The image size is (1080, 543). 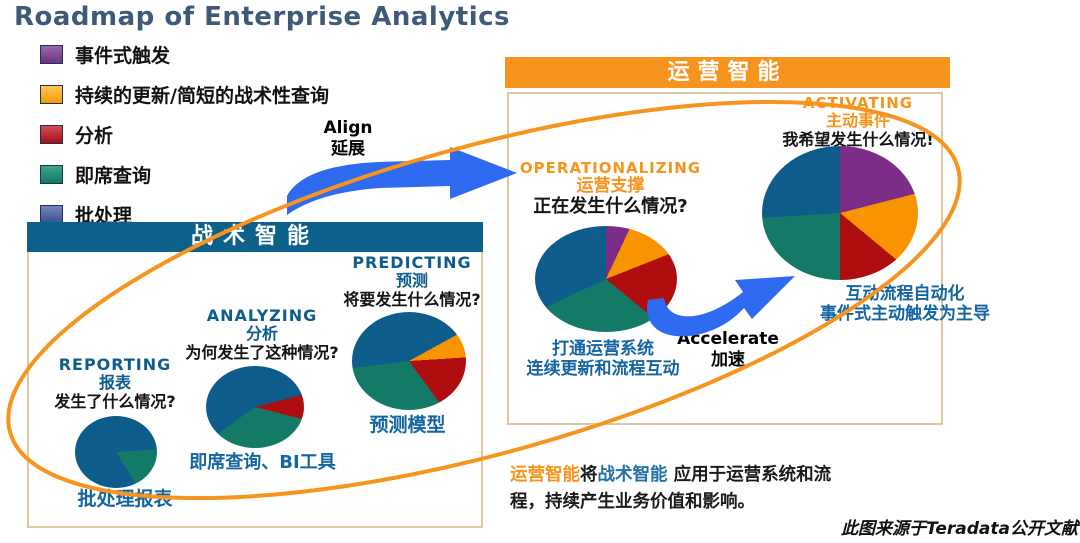 What do you see at coordinates (51, 54) in the screenshot?
I see `purple-swatch-icon` at bounding box center [51, 54].